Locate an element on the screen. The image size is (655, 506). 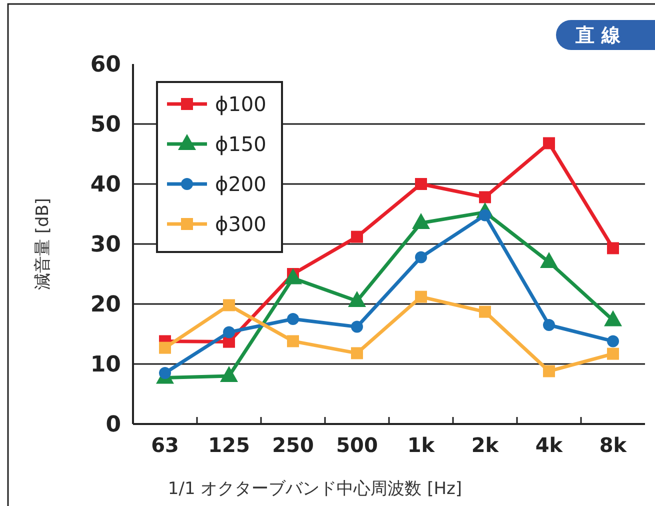
text: 直 線 is located at coordinates (598, 35).